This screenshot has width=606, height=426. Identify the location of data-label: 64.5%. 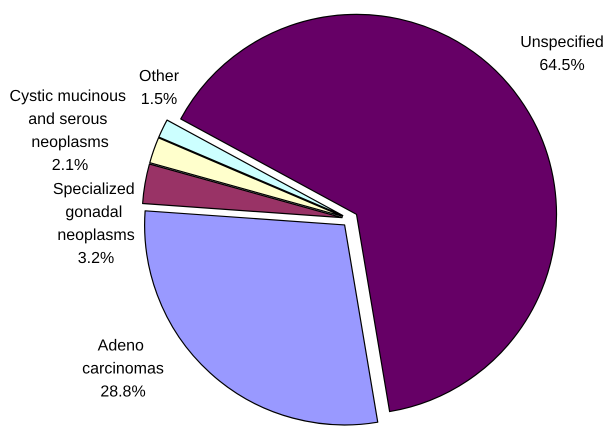
(562, 65).